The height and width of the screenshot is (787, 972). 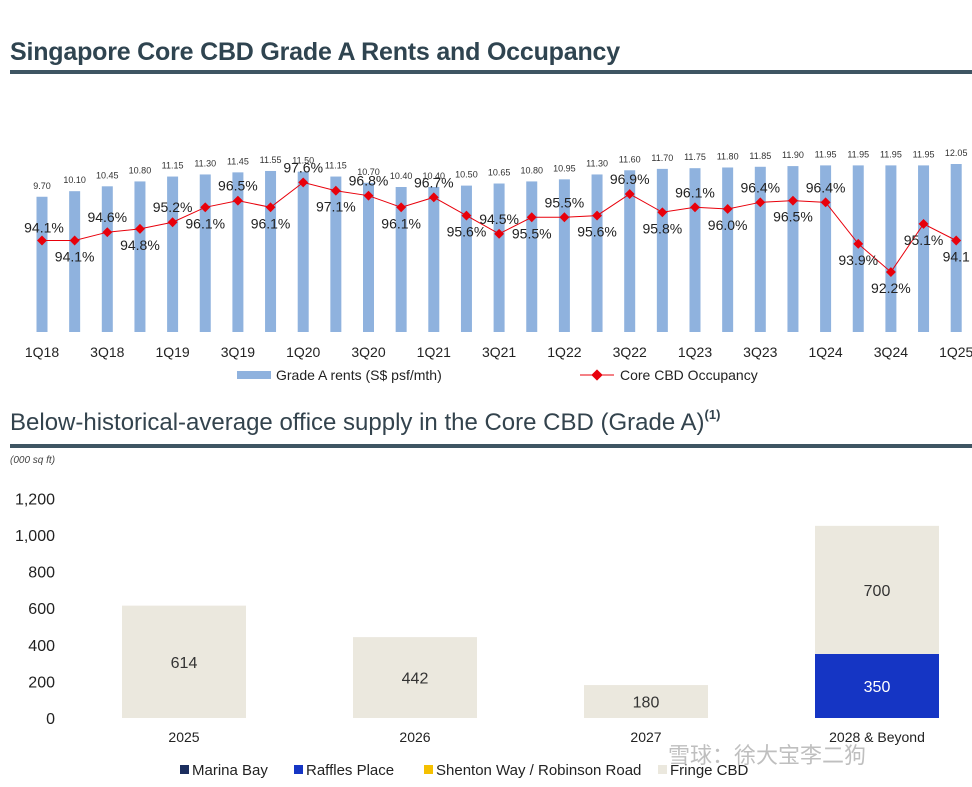 What do you see at coordinates (662, 158) in the screenshot?
I see `rent-value-label: 11.70` at bounding box center [662, 158].